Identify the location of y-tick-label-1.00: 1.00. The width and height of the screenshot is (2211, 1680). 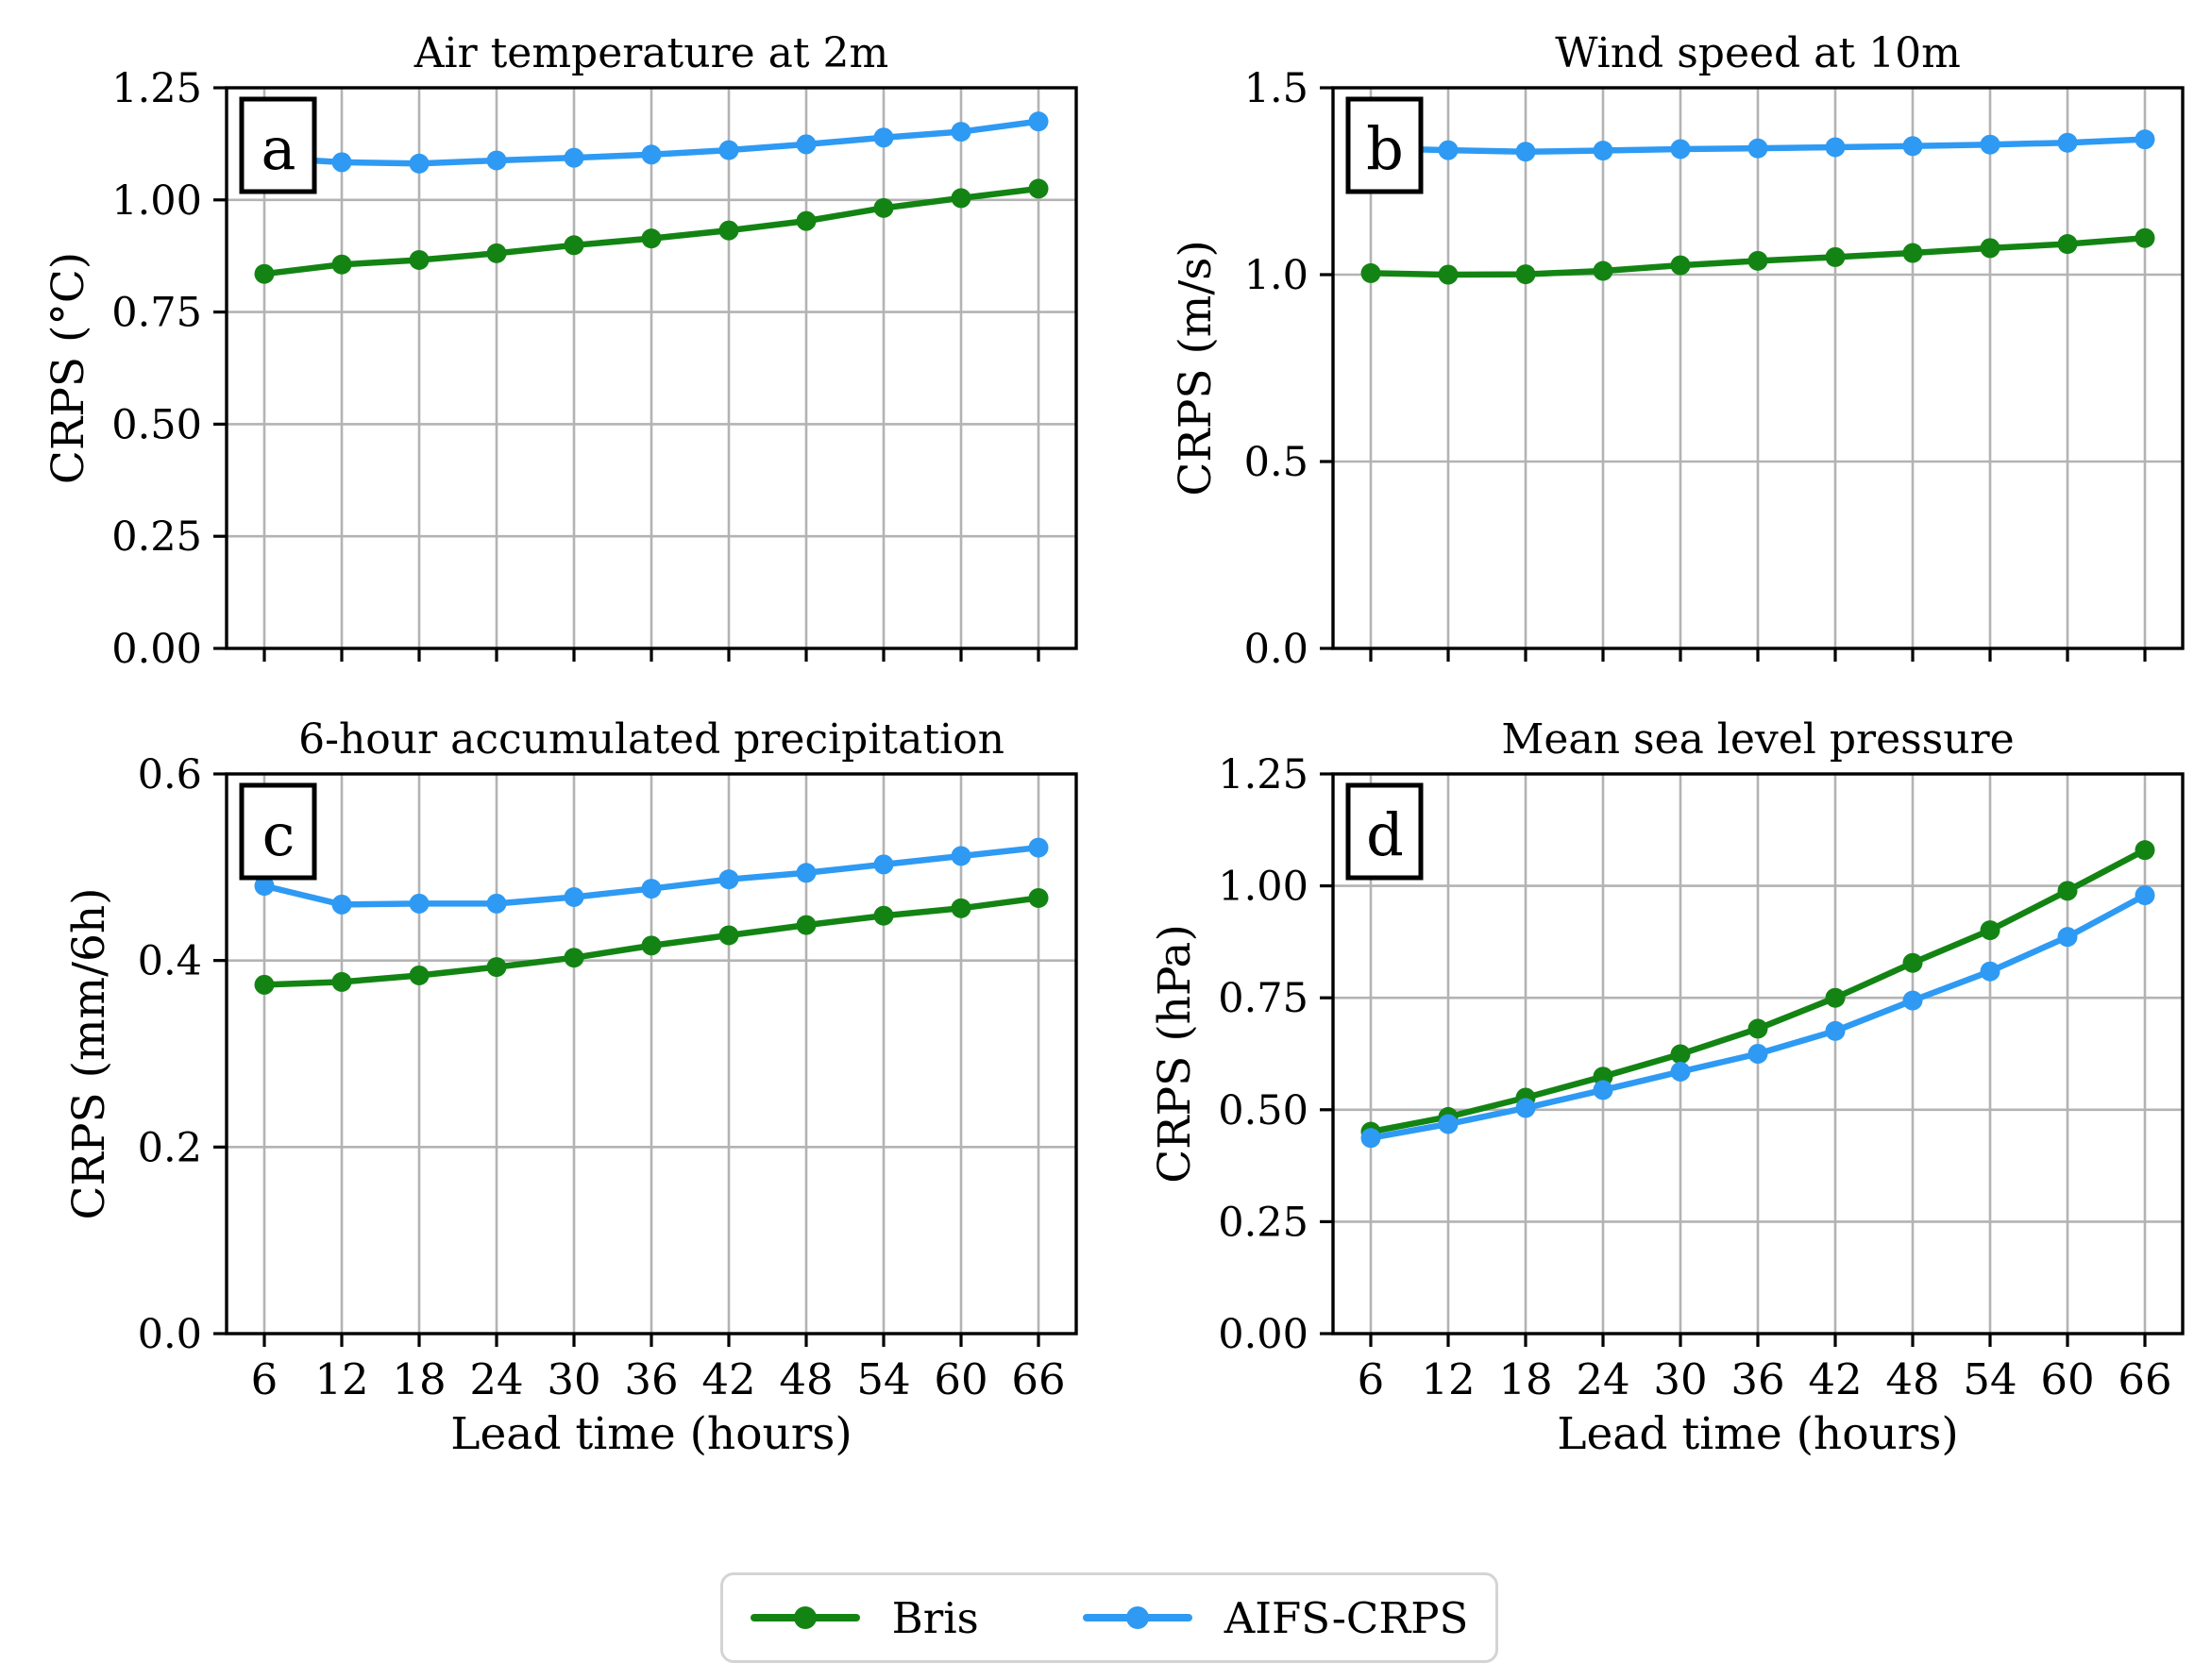
(1263, 887).